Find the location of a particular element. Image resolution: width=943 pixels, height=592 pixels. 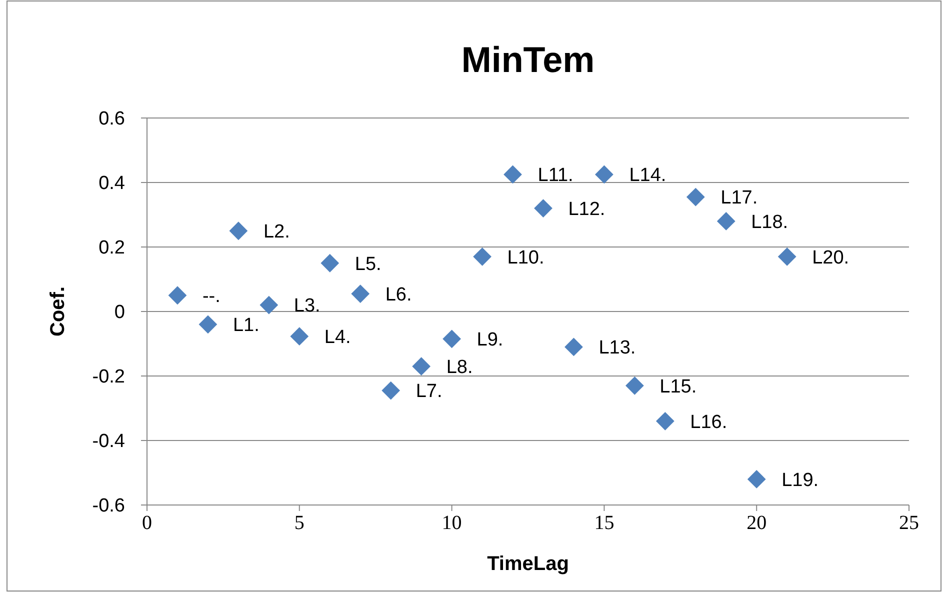

annotation: L19. is located at coordinates (800, 480).